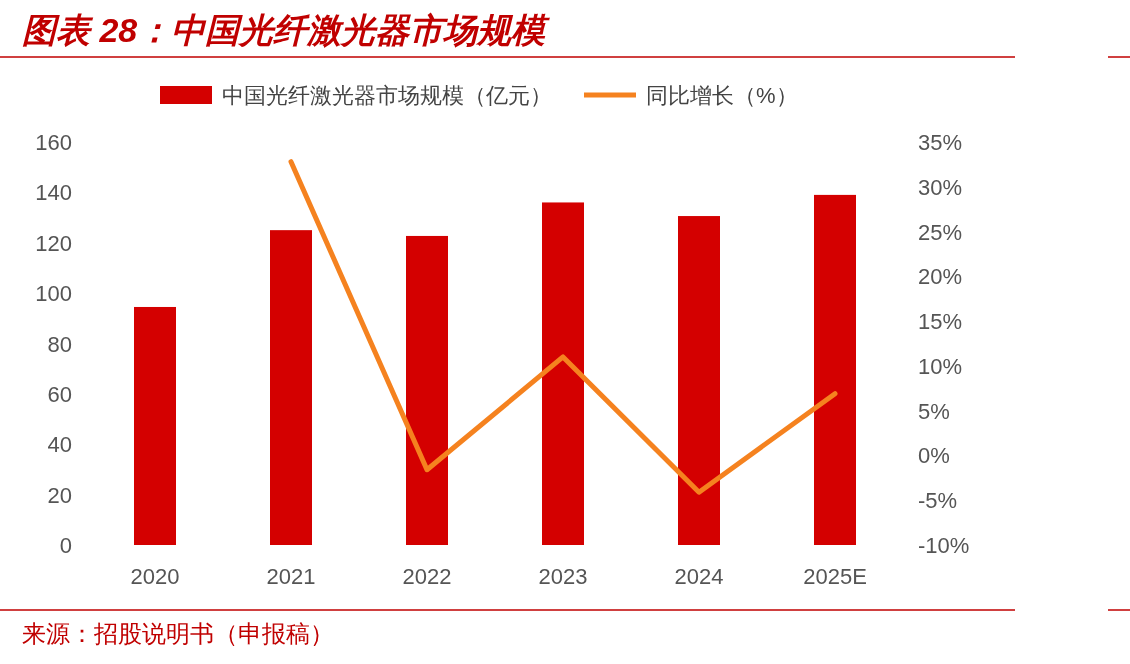 The width and height of the screenshot is (1130, 664). What do you see at coordinates (944, 545) in the screenshot?
I see `y2-tick-label: -10%` at bounding box center [944, 545].